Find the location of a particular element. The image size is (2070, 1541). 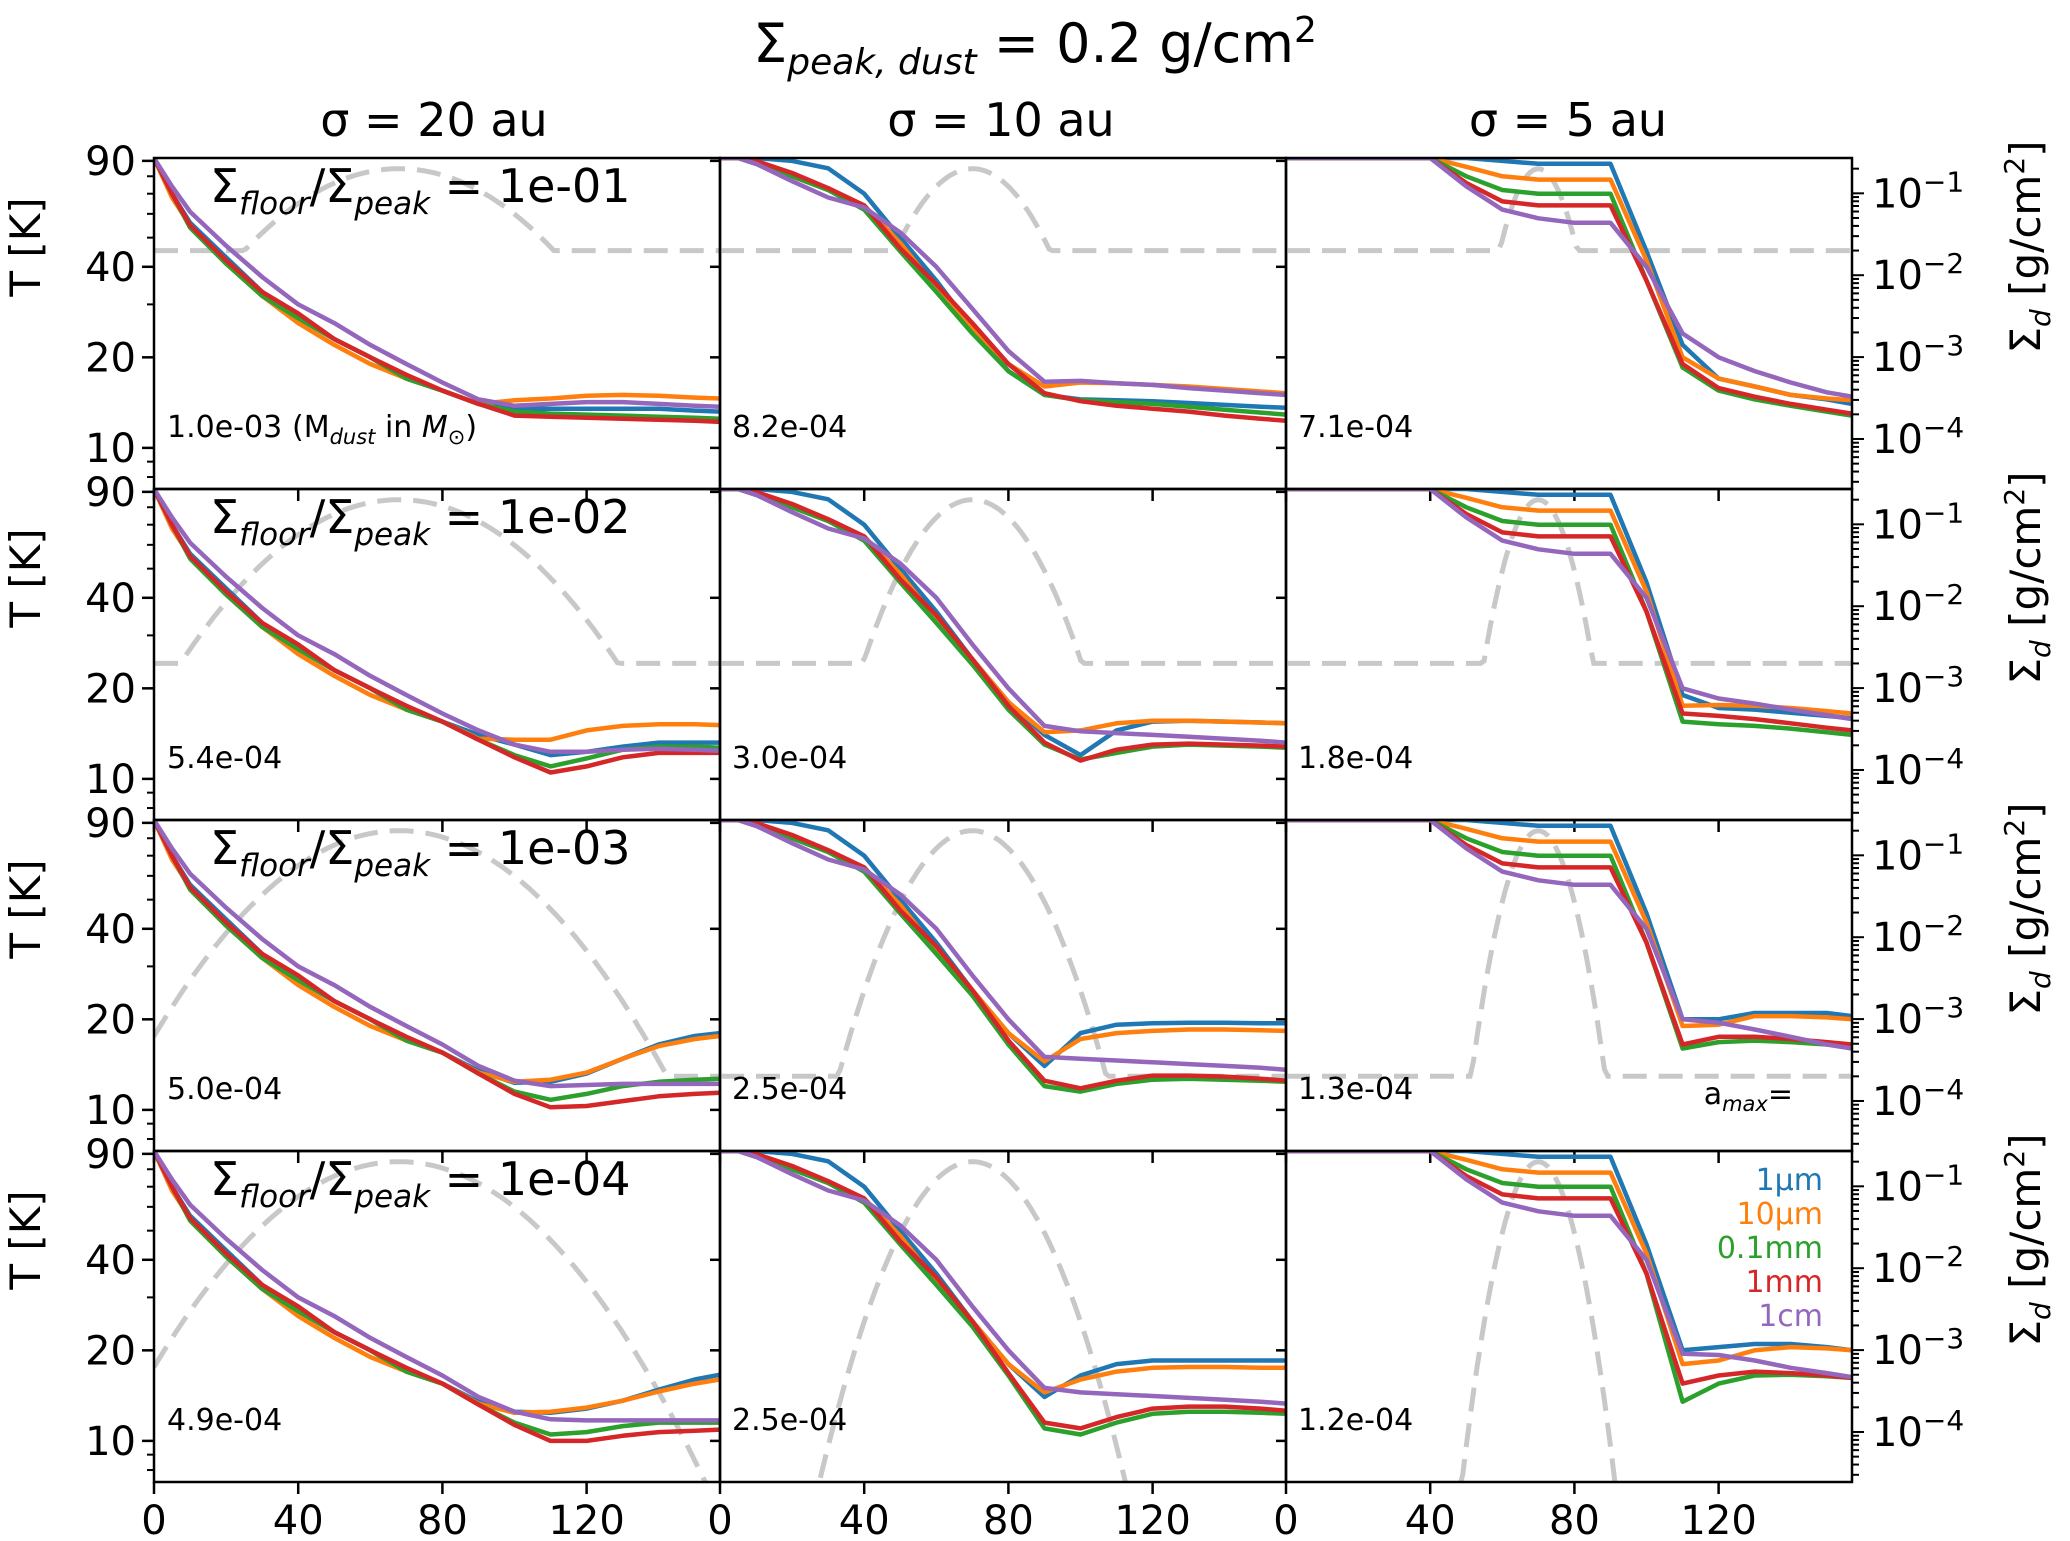

panel-frame is located at coordinates (1569, 1316).